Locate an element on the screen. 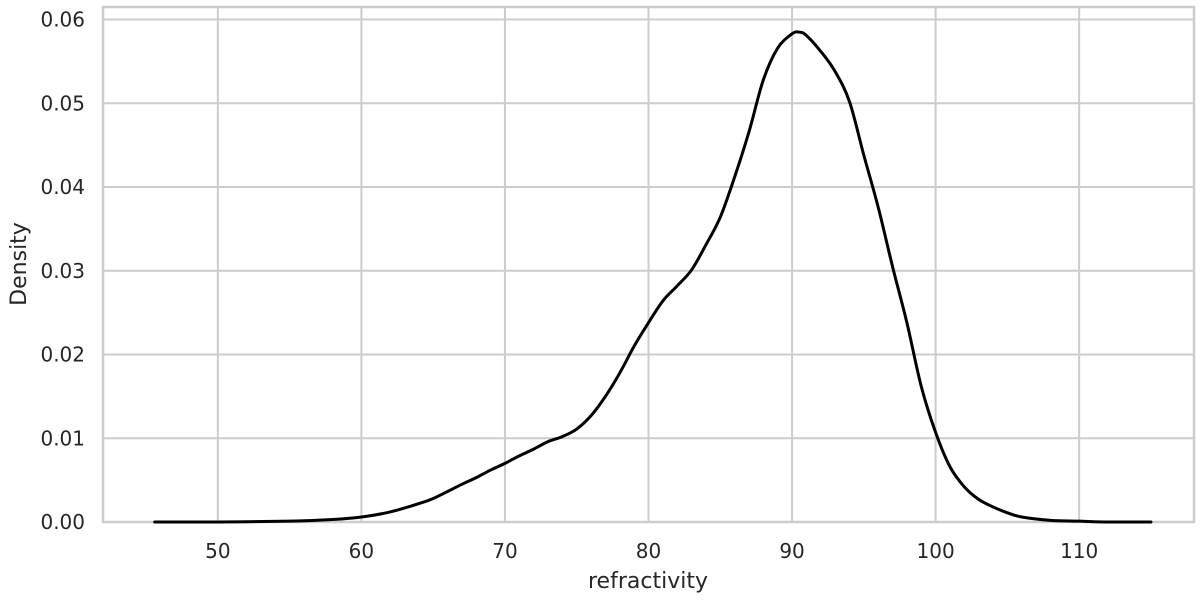 Image resolution: width=1200 pixels, height=600 pixels. y-tick-label: 0.01 is located at coordinates (62, 438).